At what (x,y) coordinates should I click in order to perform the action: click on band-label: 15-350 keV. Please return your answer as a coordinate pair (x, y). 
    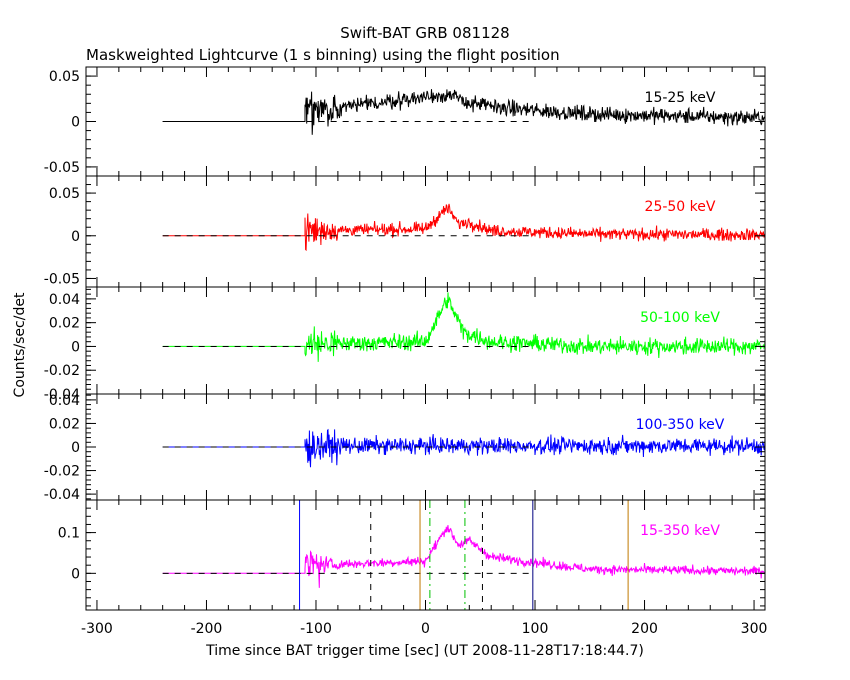
    Looking at the image, I should click on (680, 531).